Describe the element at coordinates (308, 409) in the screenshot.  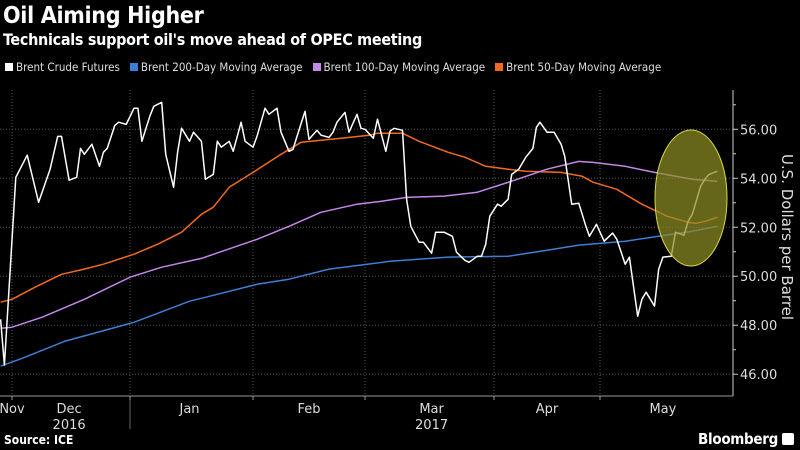
I see `x-tick-label: Feb` at that location.